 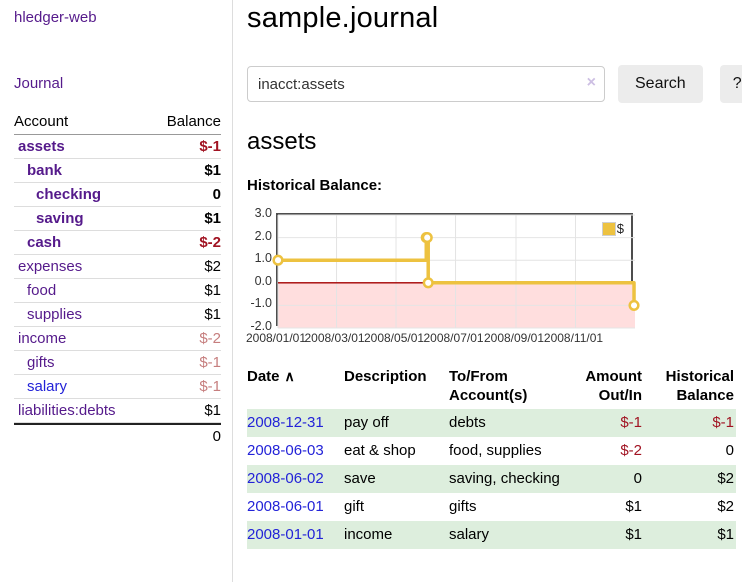 What do you see at coordinates (504, 478) in the screenshot?
I see `transaction-accounts: saving, checking` at bounding box center [504, 478].